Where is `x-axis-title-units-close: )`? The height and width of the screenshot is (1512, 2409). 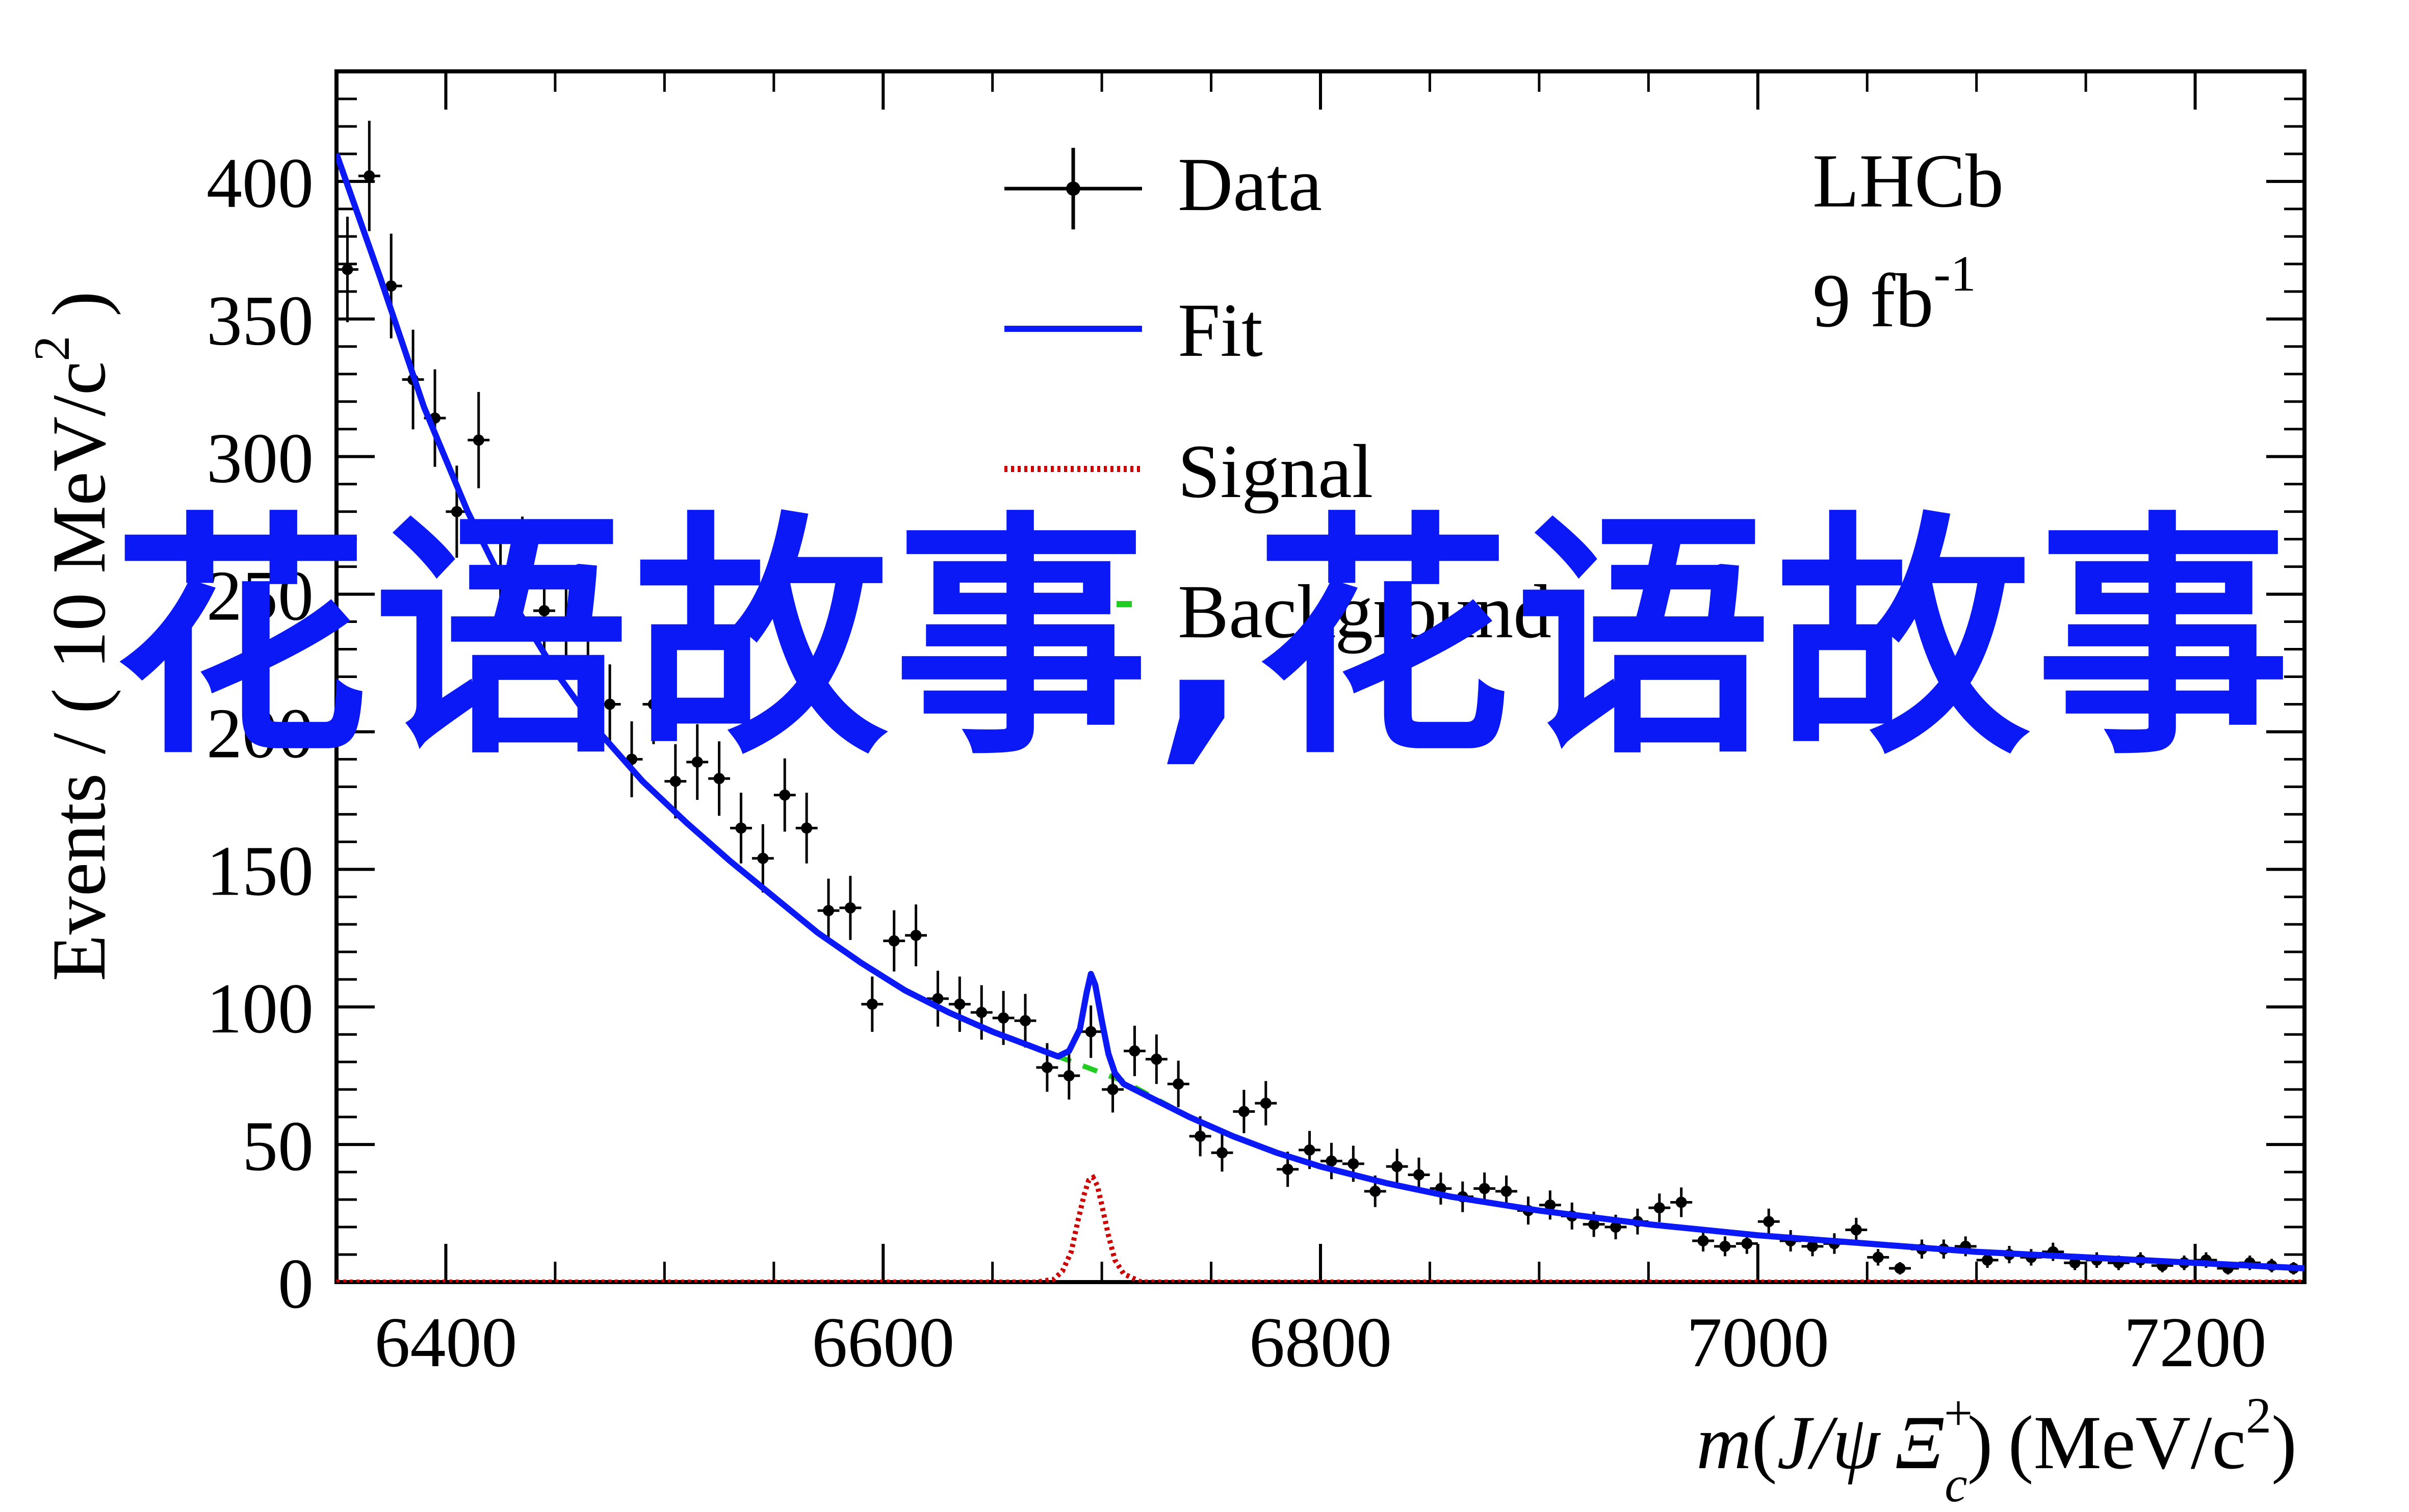
x-axis-title-units-close: ) is located at coordinates (2284, 1442).